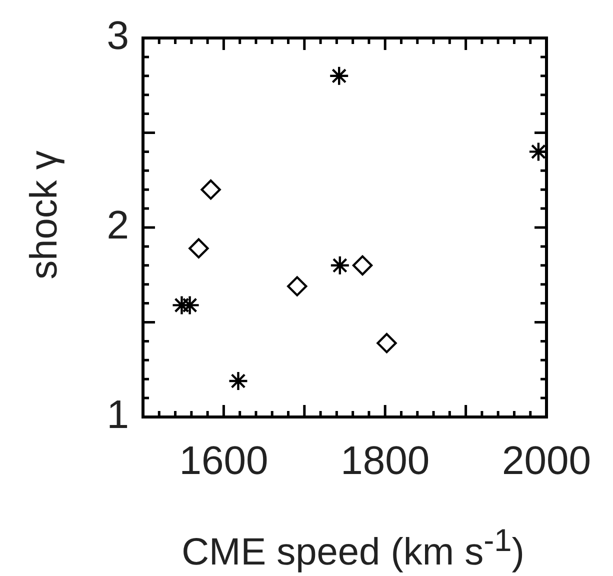 The image size is (613, 576). I want to click on y-axis-title: shock γ, so click(45, 215).